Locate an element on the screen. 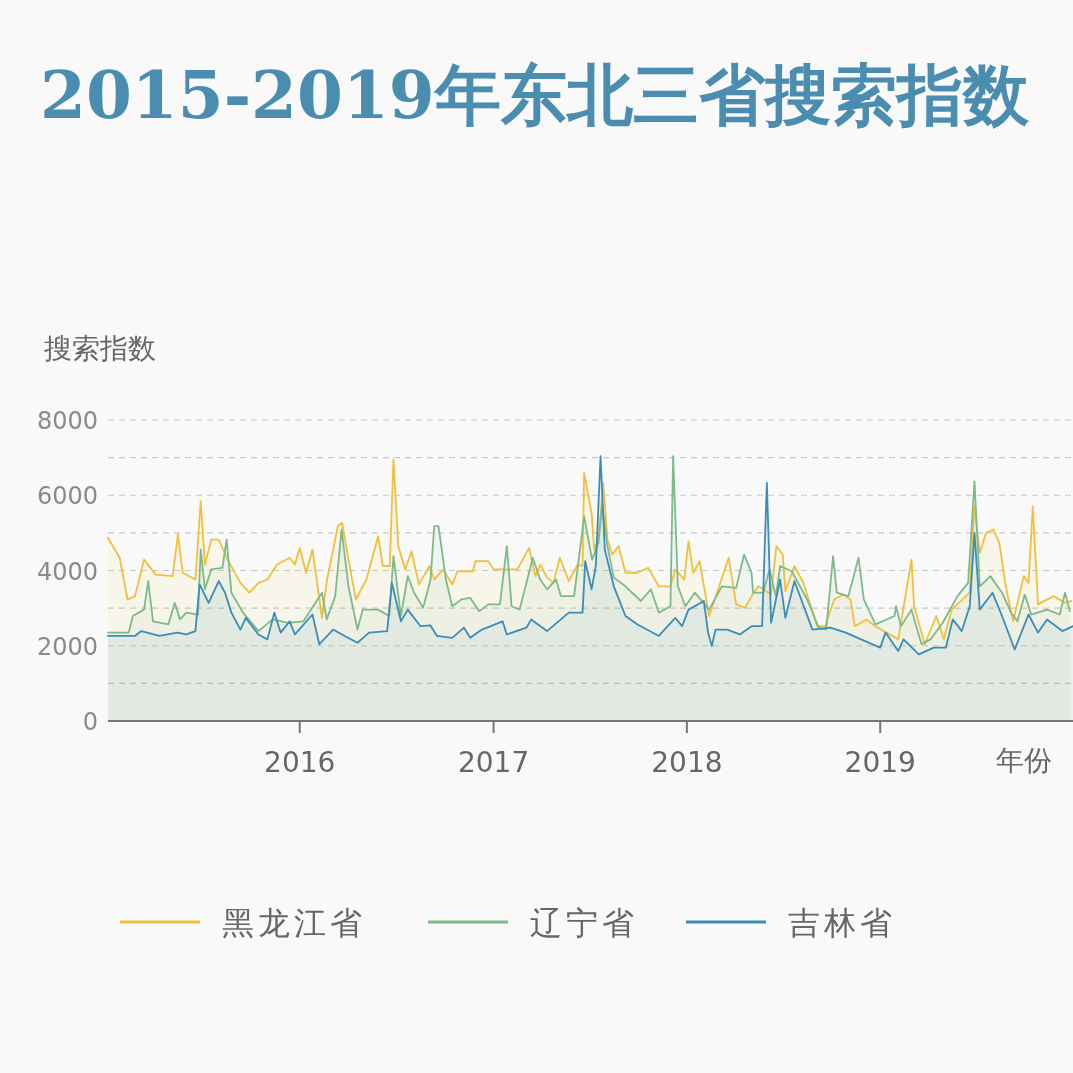  legend-item: 辽宁省 is located at coordinates (533, 923).